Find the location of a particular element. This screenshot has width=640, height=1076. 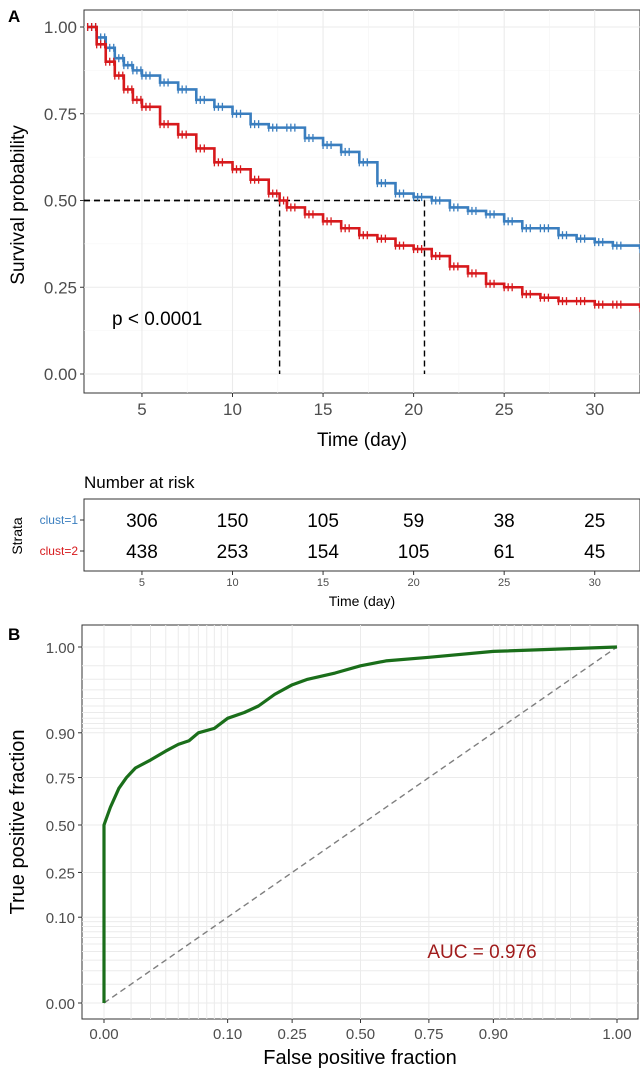

roc-x-tick-label: 0.90 is located at coordinates (493, 1034).